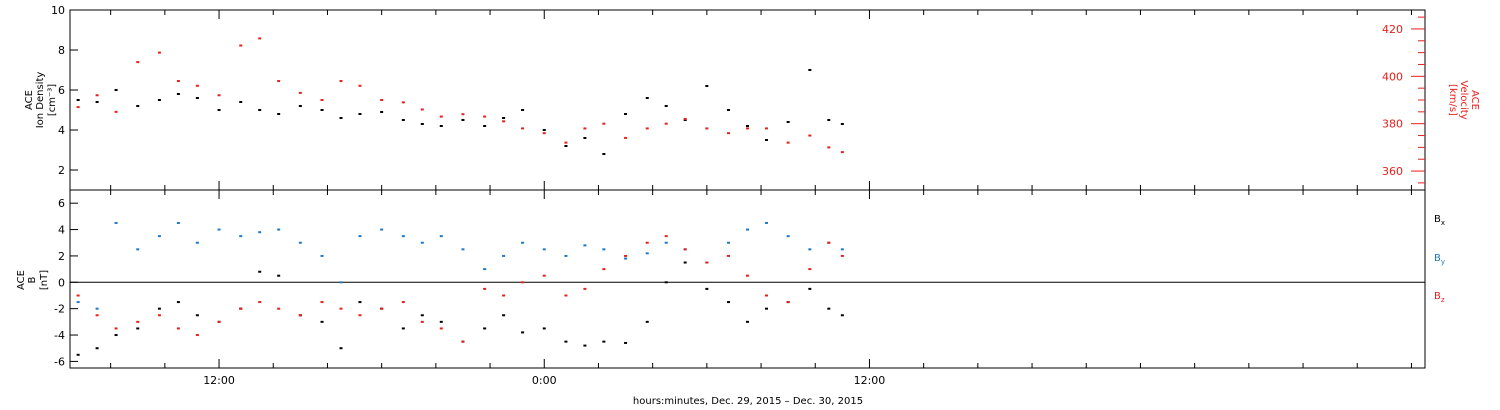 Image resolution: width=1500 pixels, height=410 pixels. I want to click on velocity-tick-label: 420, so click(1392, 29).